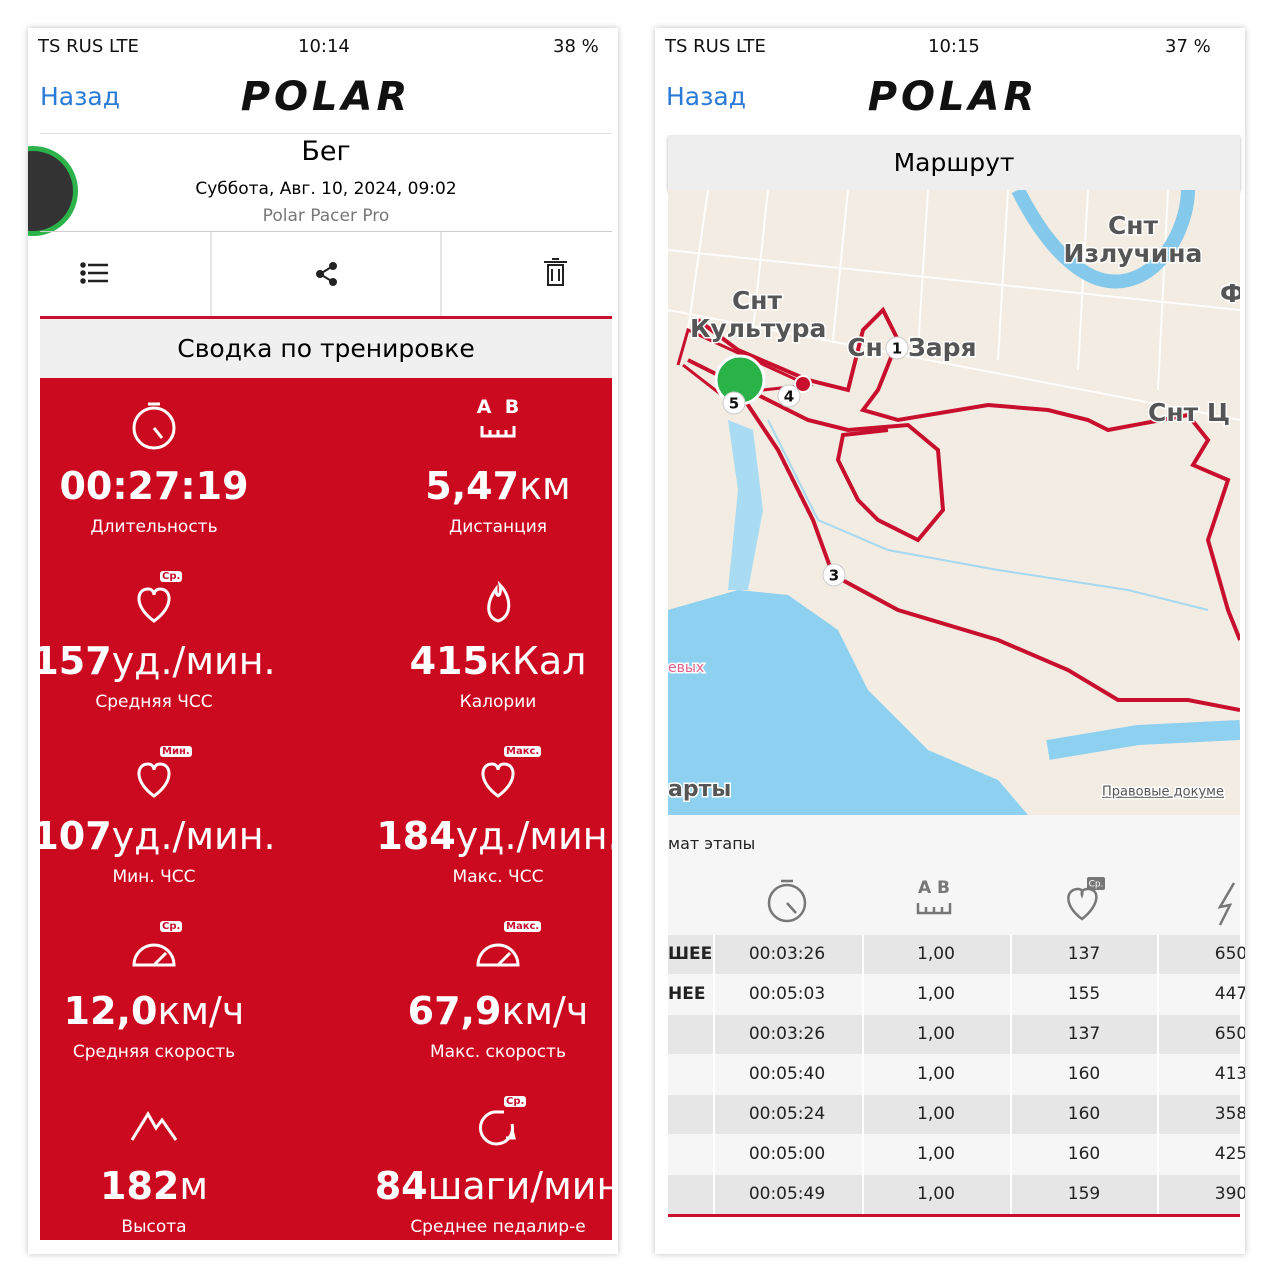 The height and width of the screenshot is (1280, 1280). What do you see at coordinates (154, 1227) in the screenshot?
I see `stat-label: Высота` at bounding box center [154, 1227].